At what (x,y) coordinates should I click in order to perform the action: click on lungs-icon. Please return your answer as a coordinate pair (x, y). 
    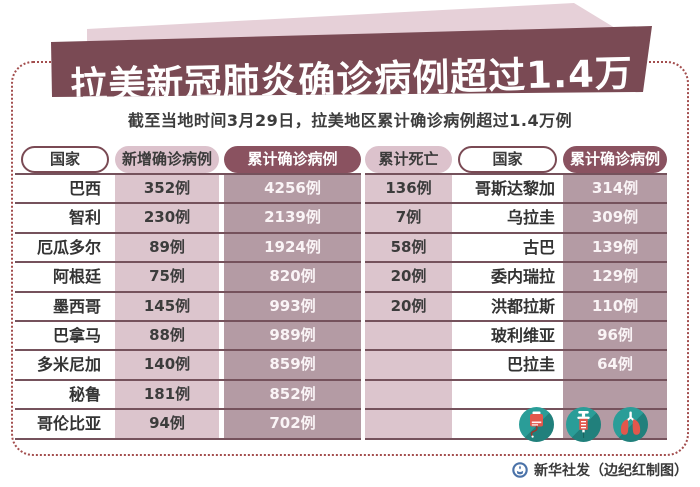
    Looking at the image, I should click on (630, 424).